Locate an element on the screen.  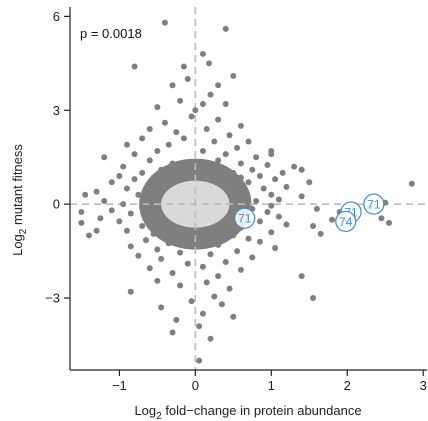
x-tick-label: −1 is located at coordinates (119, 385).